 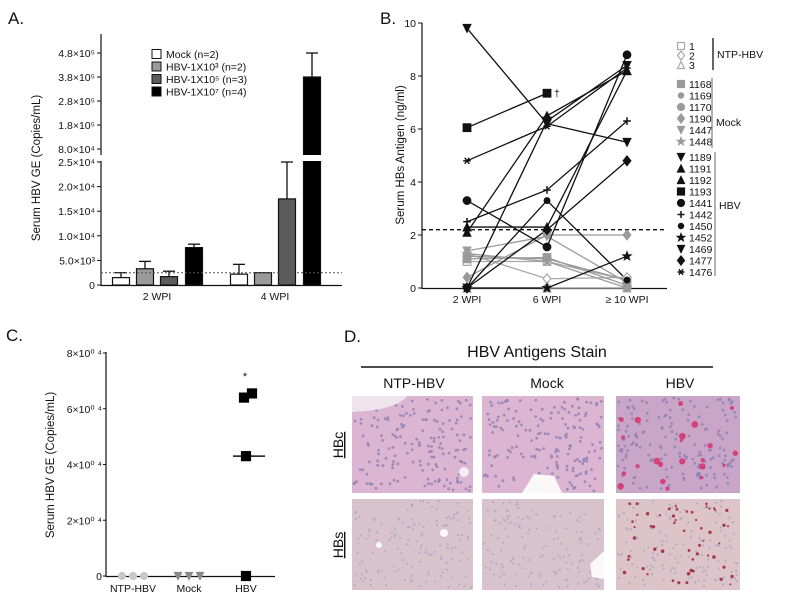 What do you see at coordinates (379, 404) in the screenshot?
I see `vessel-lumen` at bounding box center [379, 404].